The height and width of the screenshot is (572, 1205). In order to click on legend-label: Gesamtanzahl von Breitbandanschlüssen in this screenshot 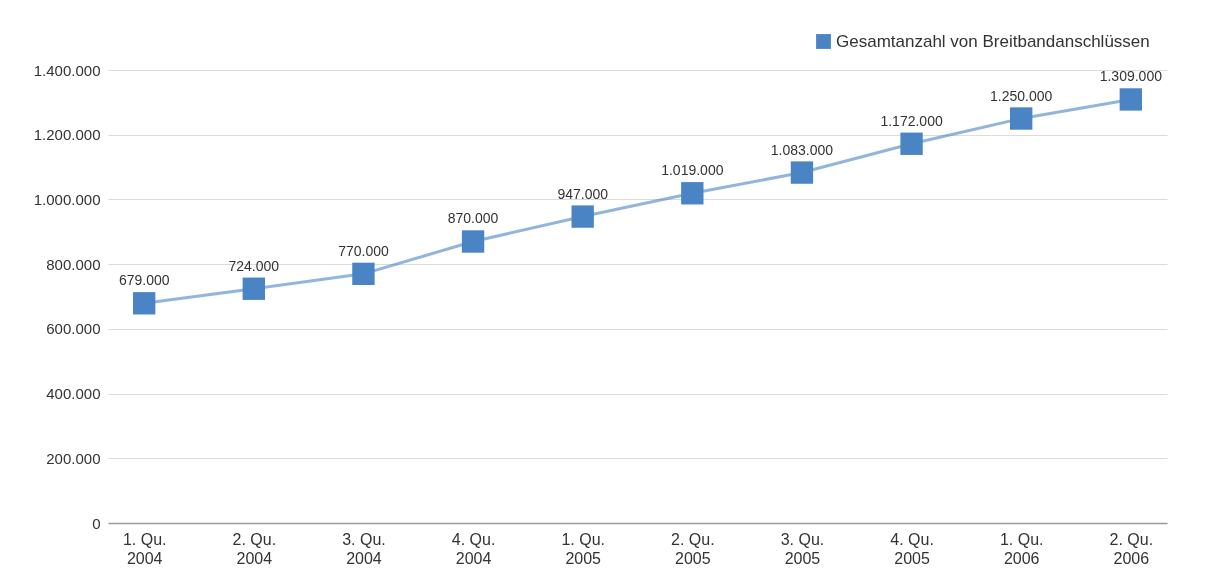, I will do `click(993, 41)`.